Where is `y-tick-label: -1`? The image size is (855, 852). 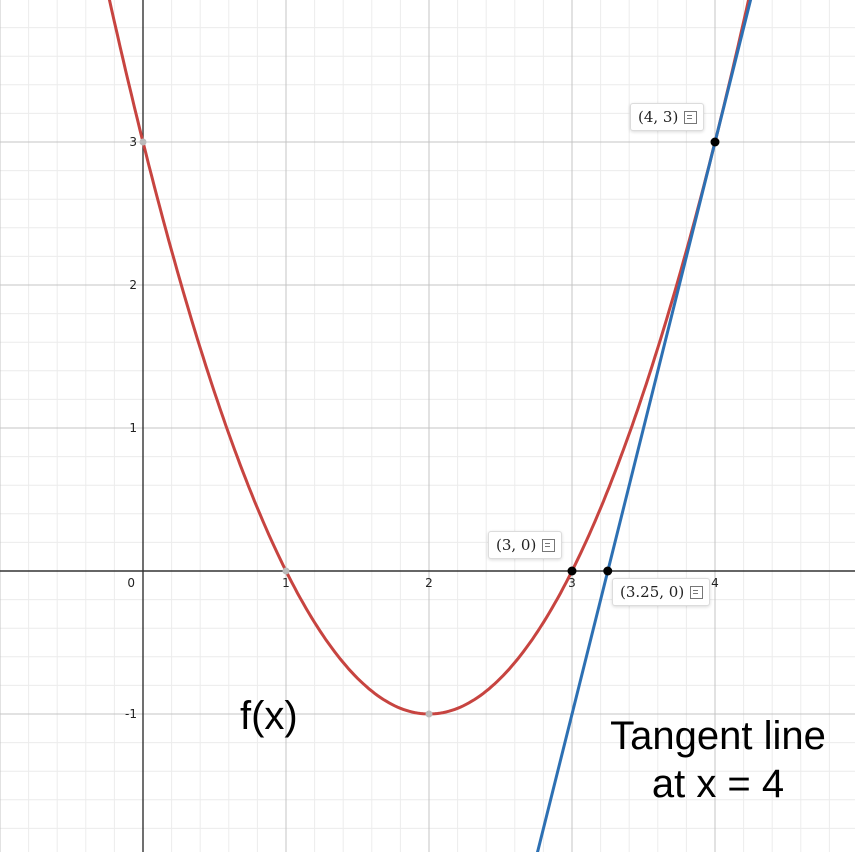 y-tick-label: -1 is located at coordinates (131, 714).